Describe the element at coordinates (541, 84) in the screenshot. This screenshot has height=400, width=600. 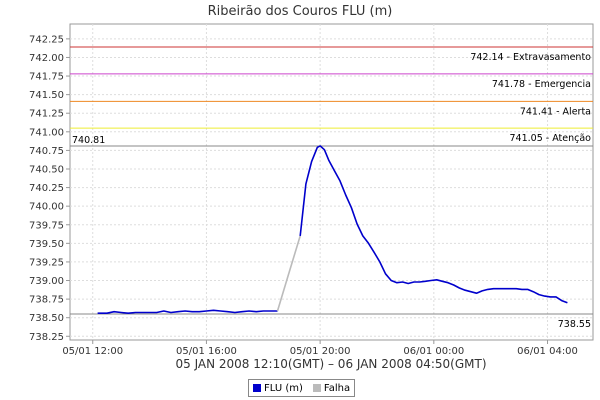
I see `threshold-label: 741.78 - Emergencia` at that location.